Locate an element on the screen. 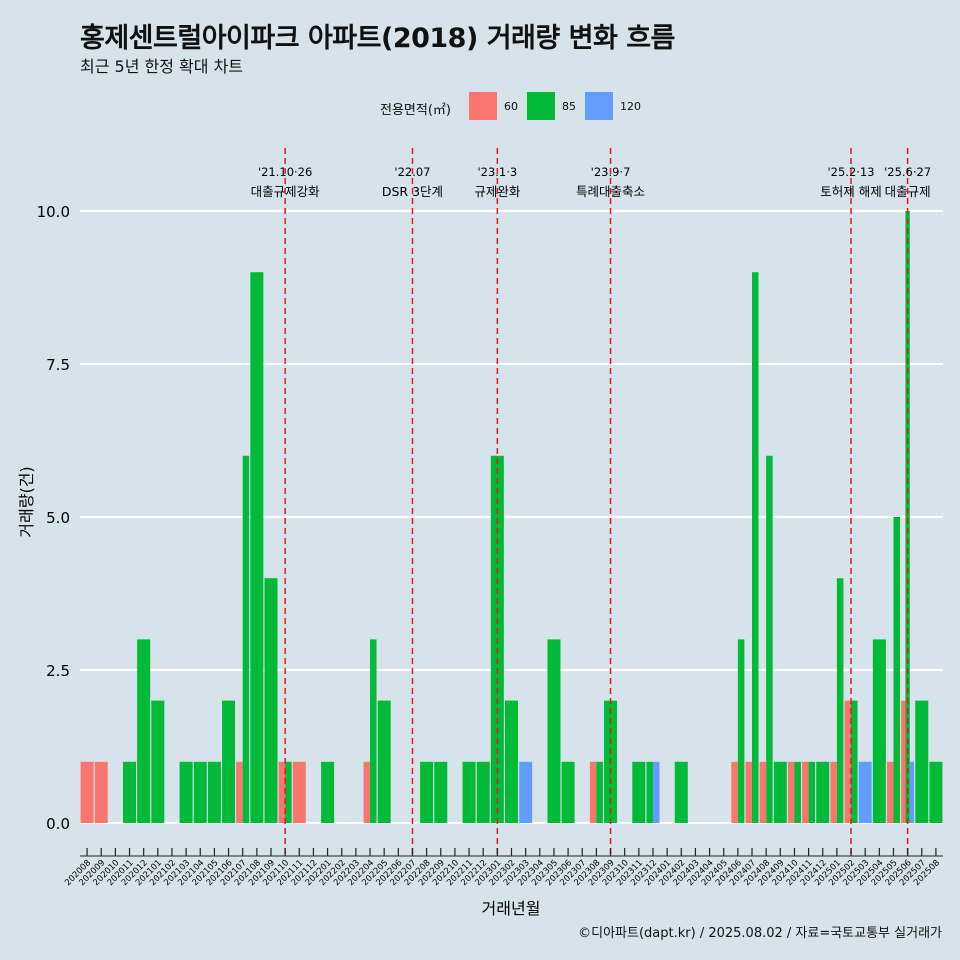  event-date: '23.1·3 is located at coordinates (497, 172).